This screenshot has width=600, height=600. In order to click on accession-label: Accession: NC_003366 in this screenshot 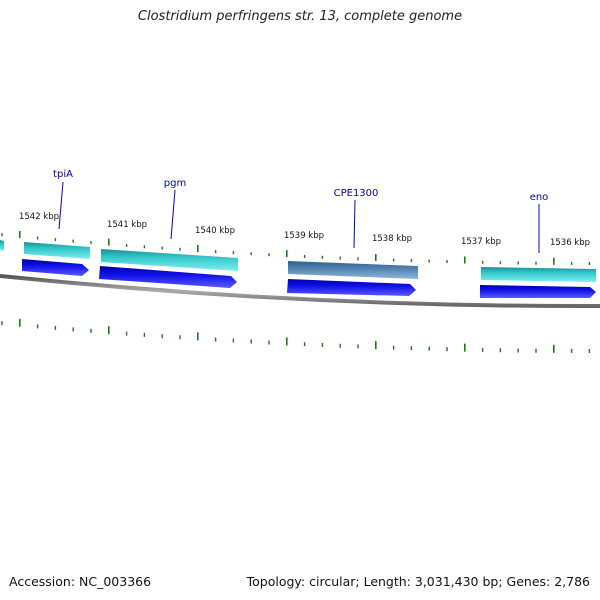, I will do `click(80, 581)`.